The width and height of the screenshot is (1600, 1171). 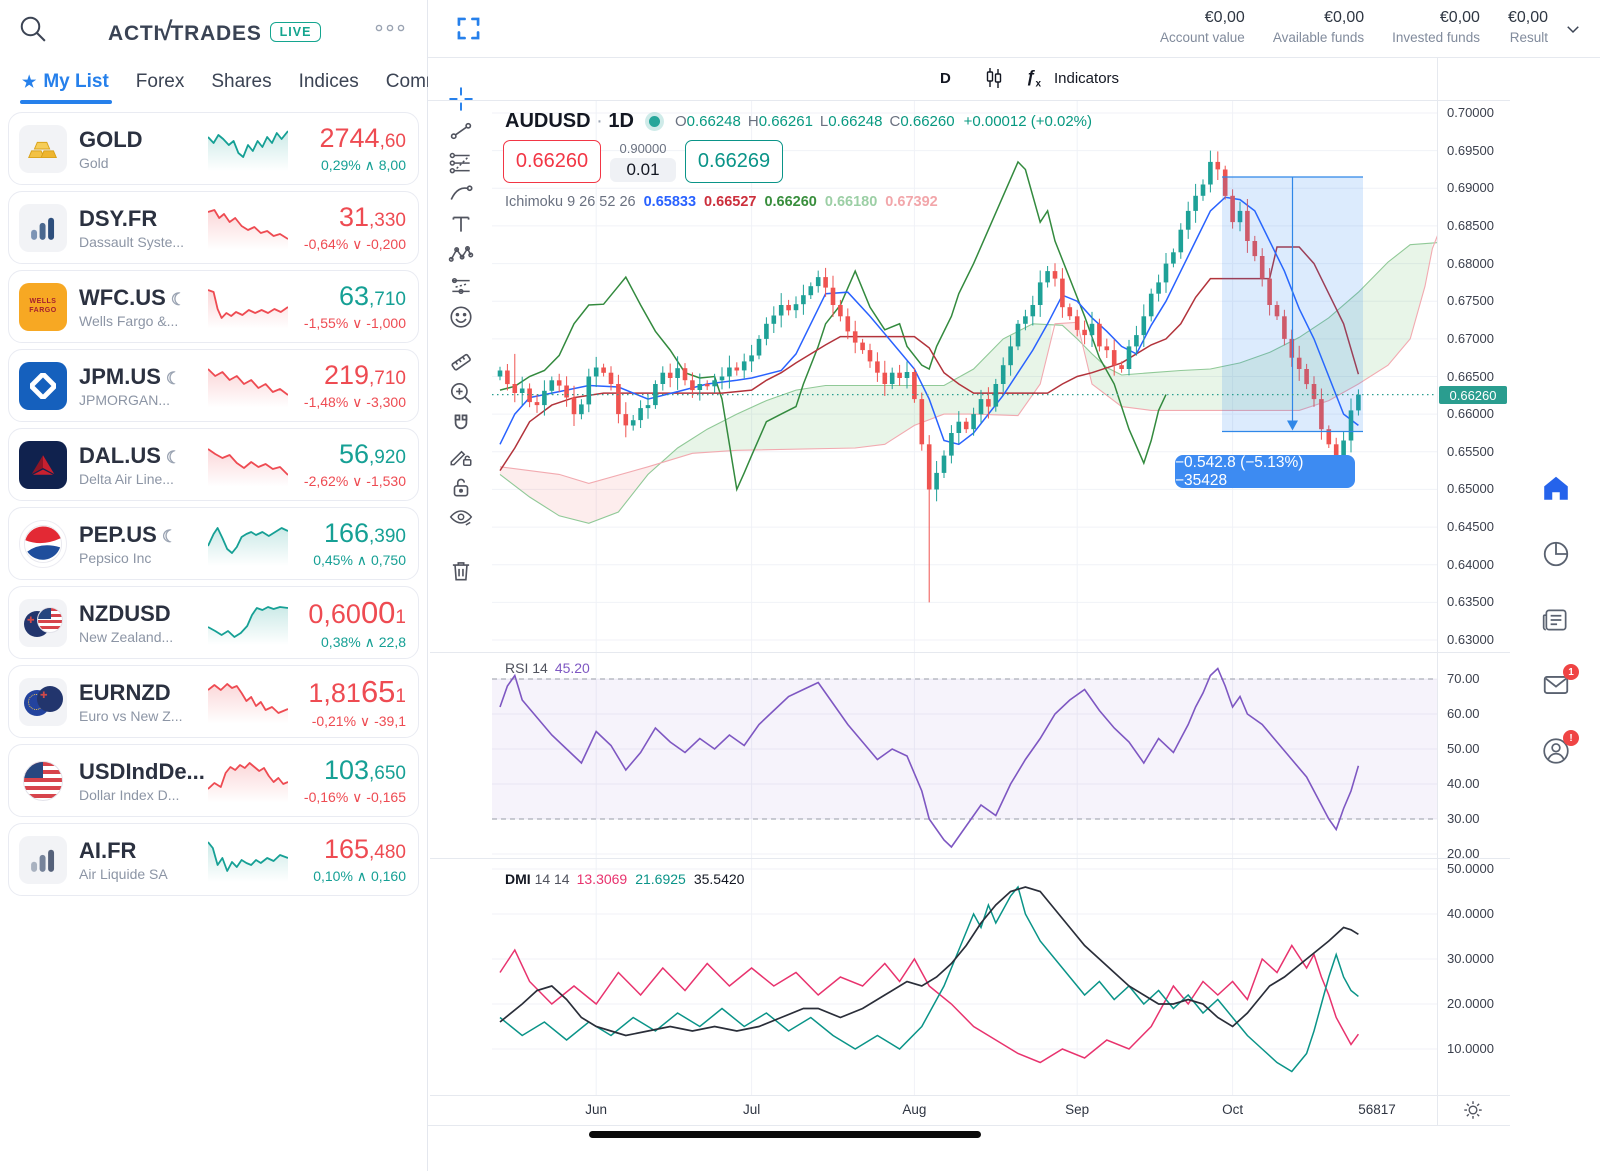 What do you see at coordinates (1560, 682) in the screenshot?
I see `mail-icon: 1` at bounding box center [1560, 682].